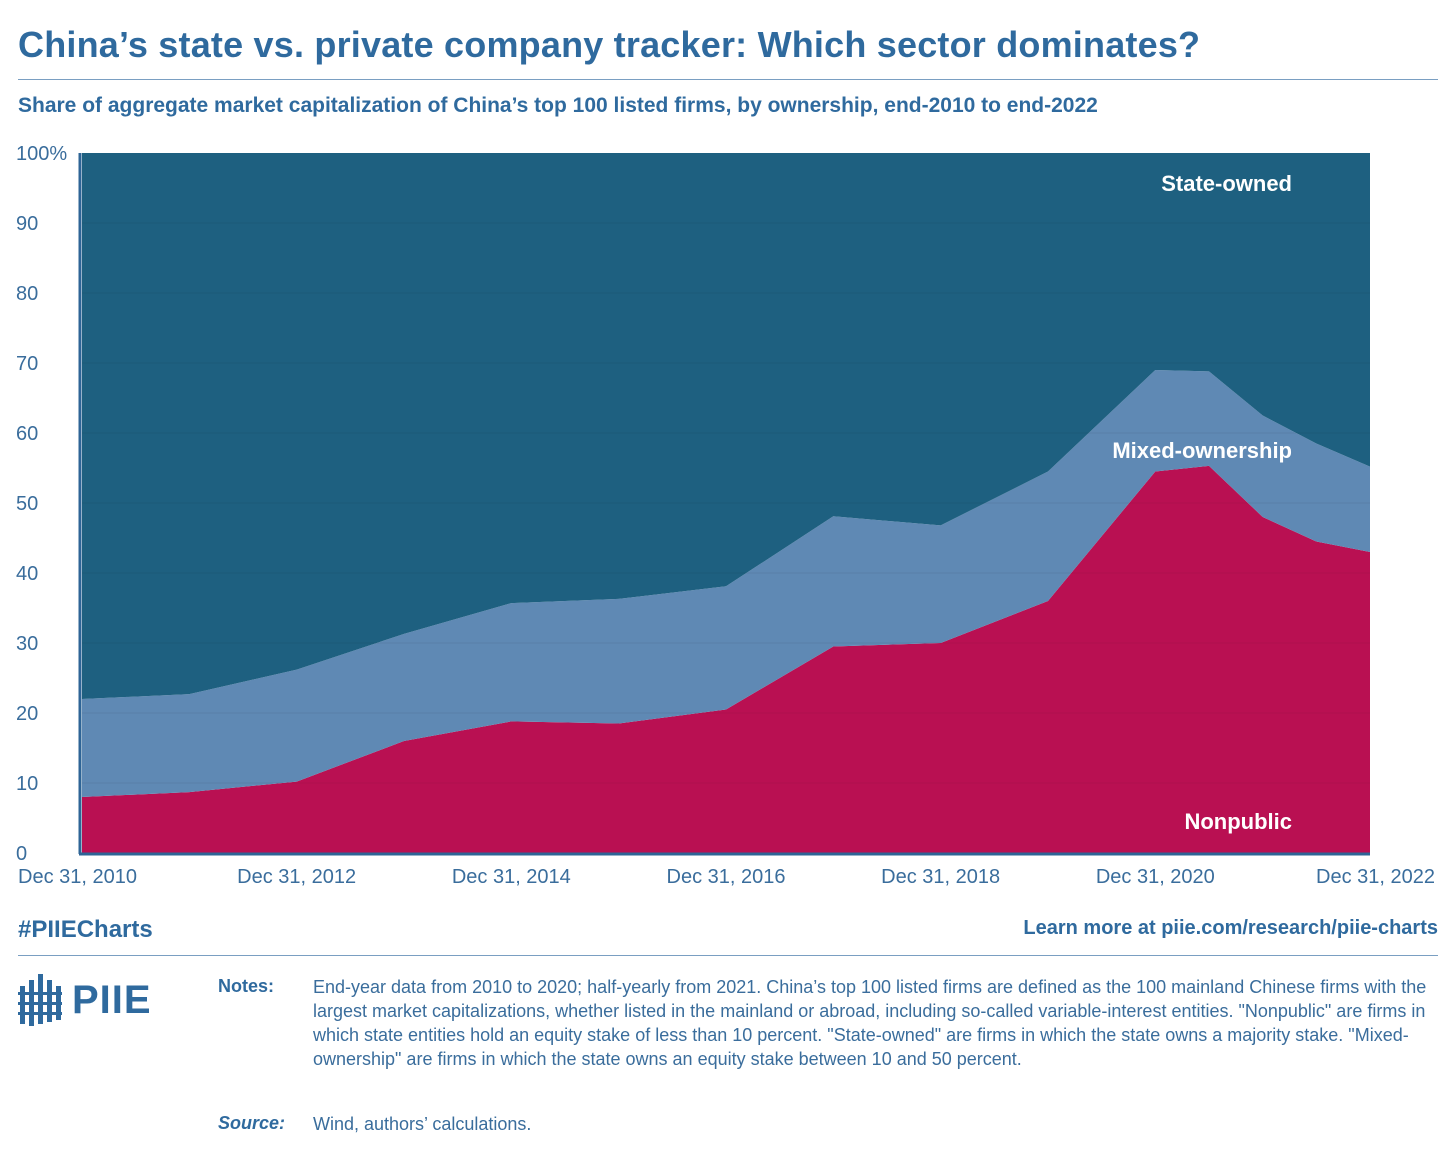  I want to click on piie-logo-icon, so click(40, 1000).